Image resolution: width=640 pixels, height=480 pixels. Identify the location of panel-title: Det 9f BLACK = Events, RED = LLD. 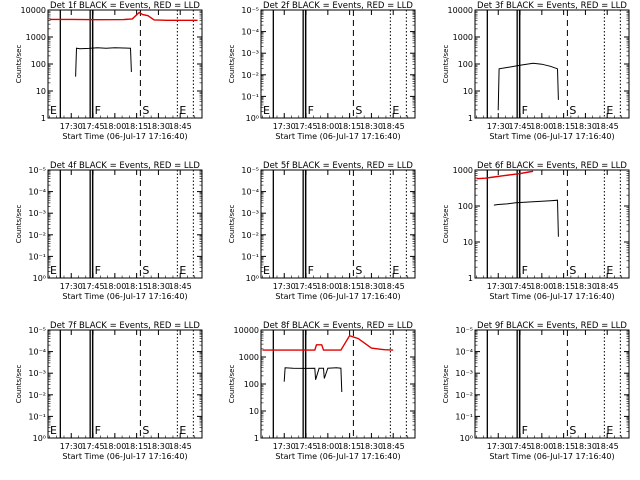
(552, 326).